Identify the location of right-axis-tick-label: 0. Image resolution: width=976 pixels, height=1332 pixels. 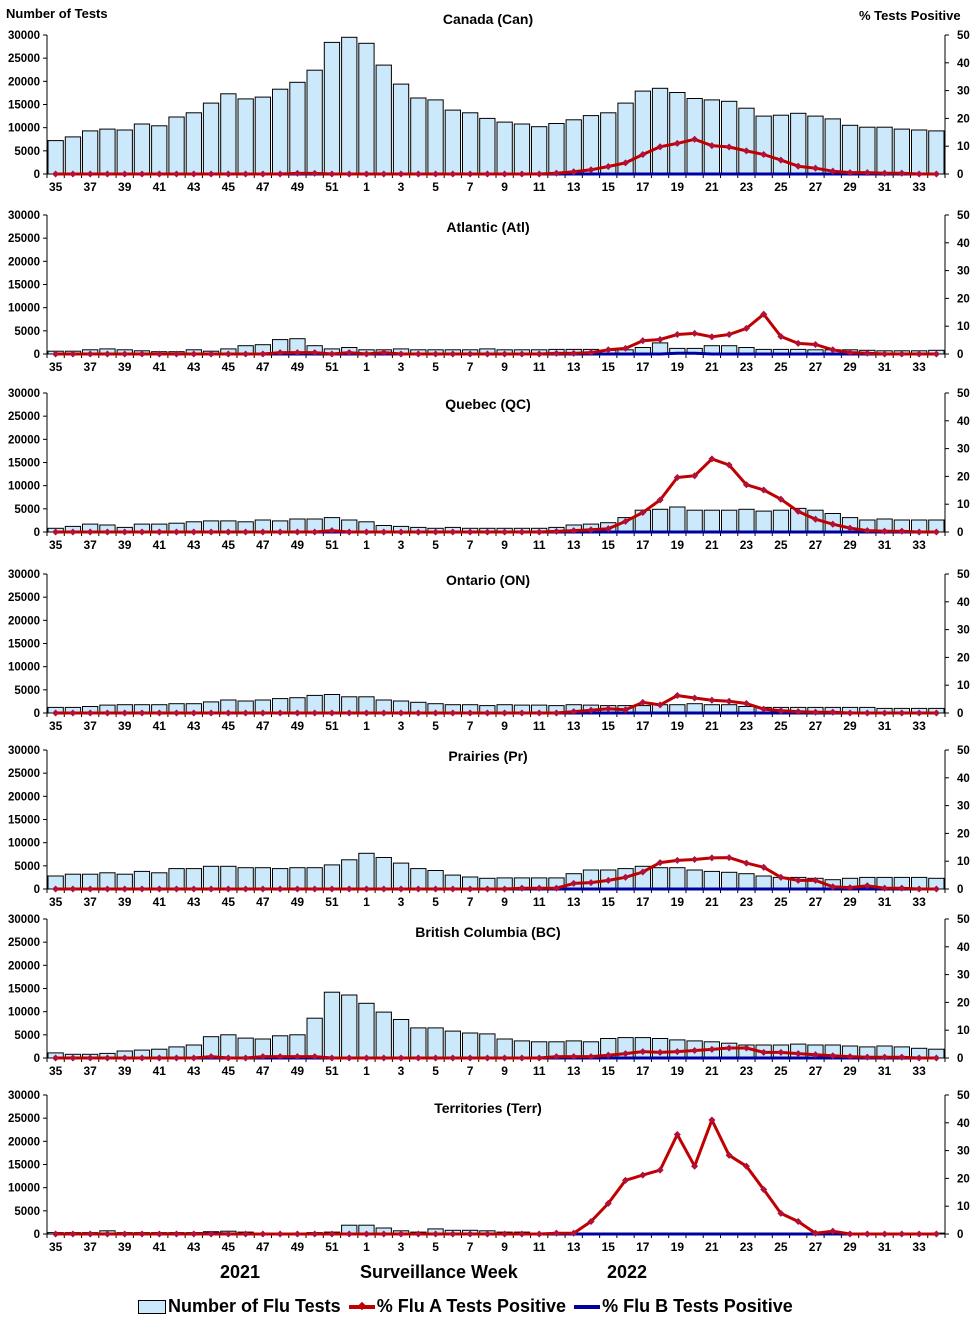
(960, 355).